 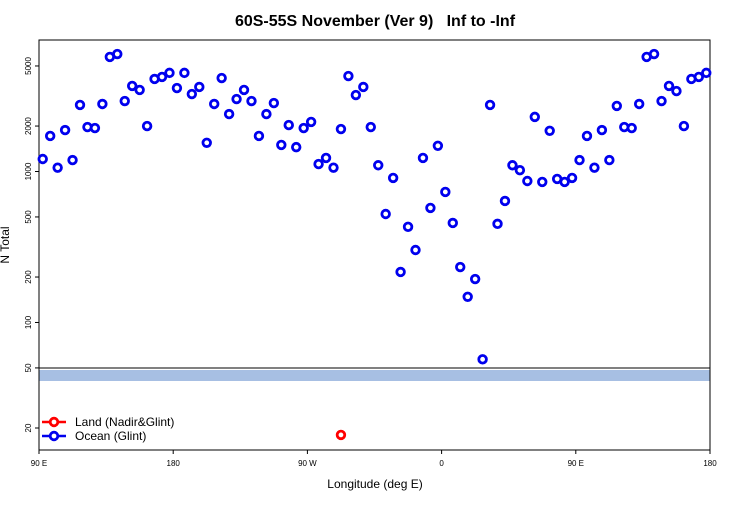 What do you see at coordinates (28, 217) in the screenshot?
I see `y-tick-label: 500` at bounding box center [28, 217].